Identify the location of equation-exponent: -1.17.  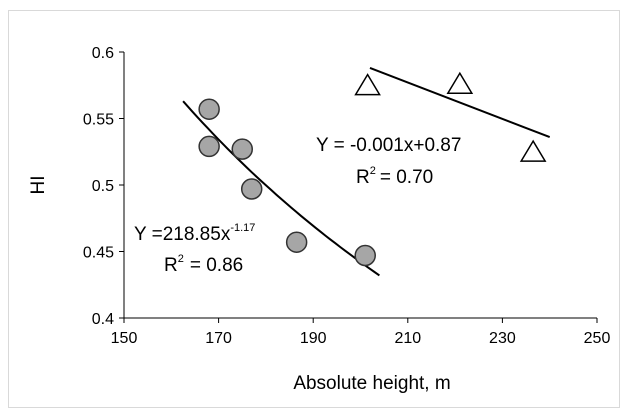
(242, 228).